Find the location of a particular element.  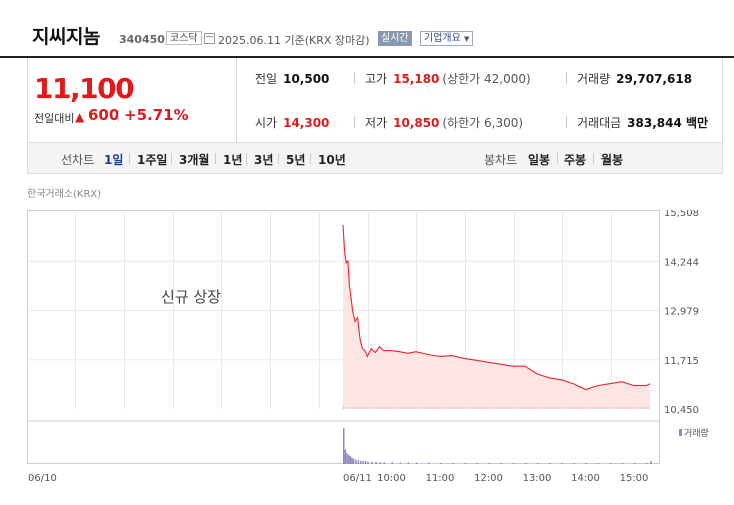

stock-name: 지씨지놈 is located at coordinates (66, 37).